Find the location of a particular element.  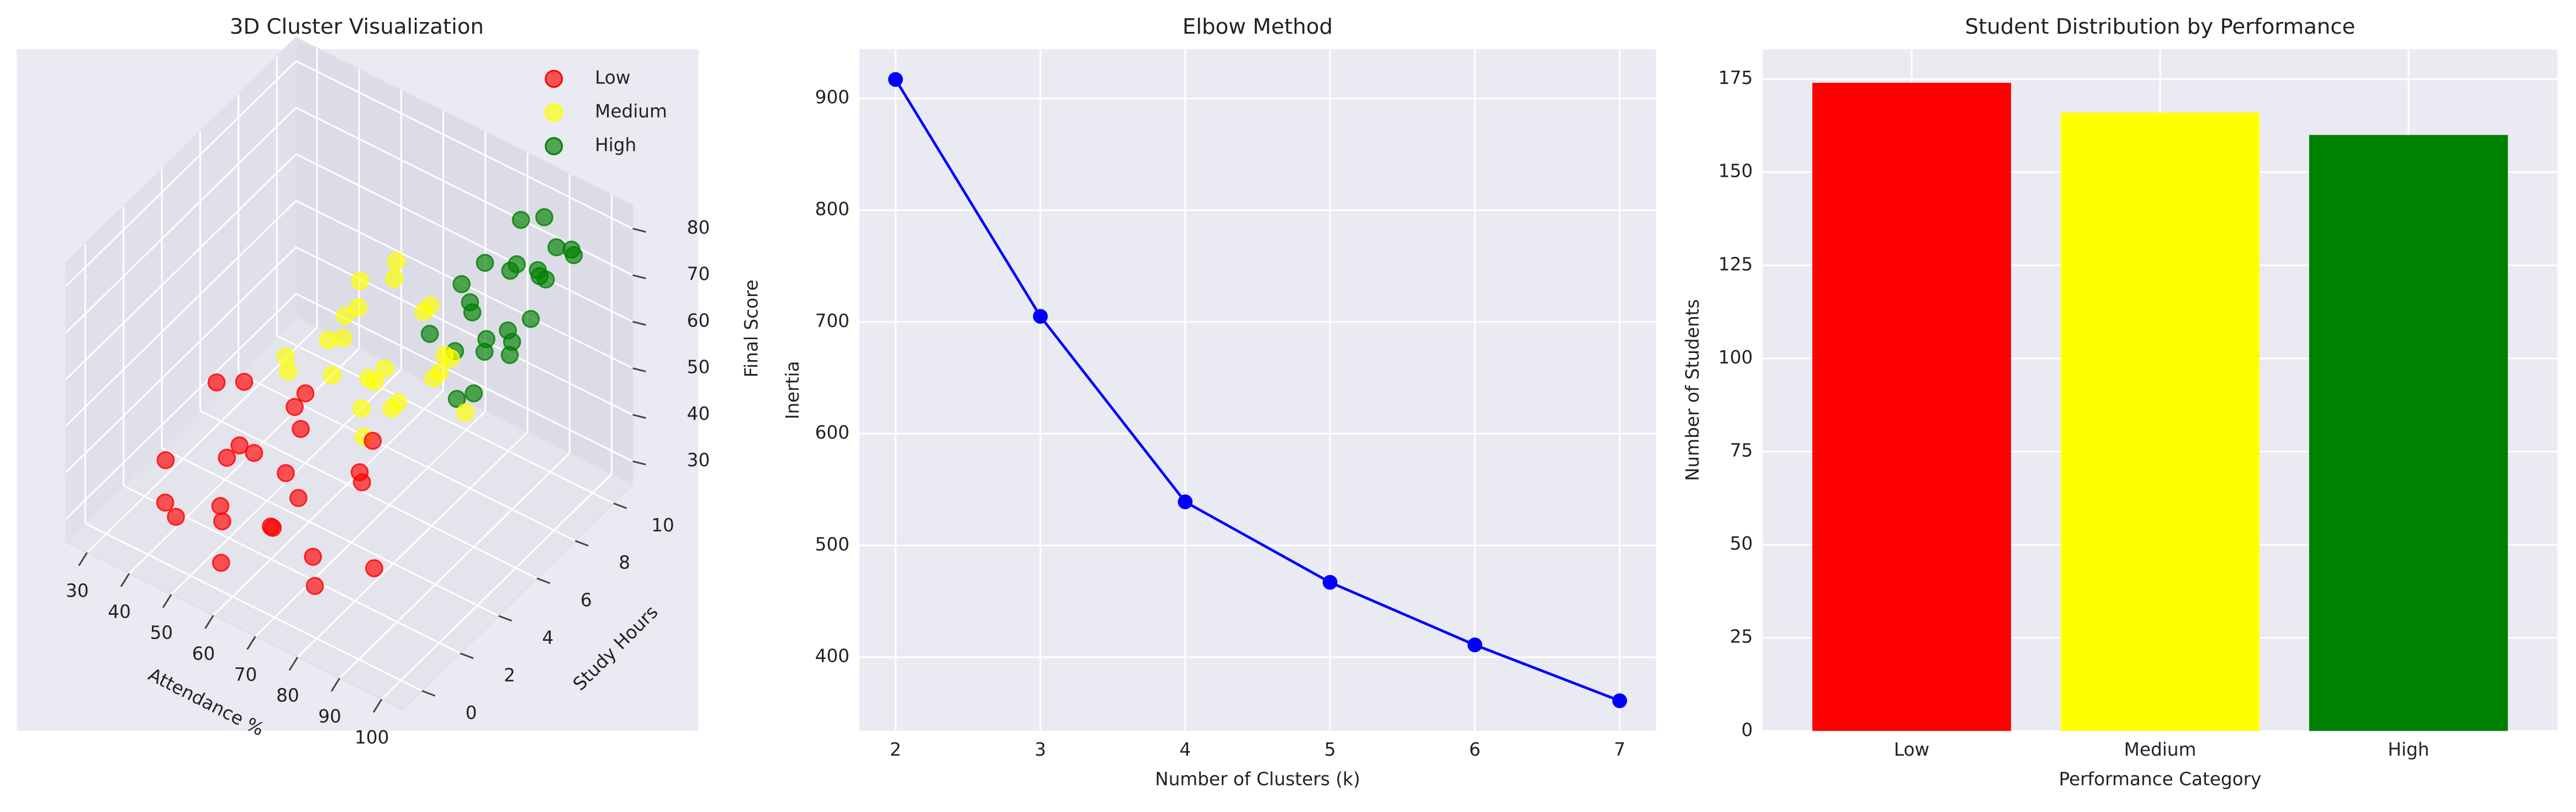

y-tick-label: 25 is located at coordinates (1741, 636).